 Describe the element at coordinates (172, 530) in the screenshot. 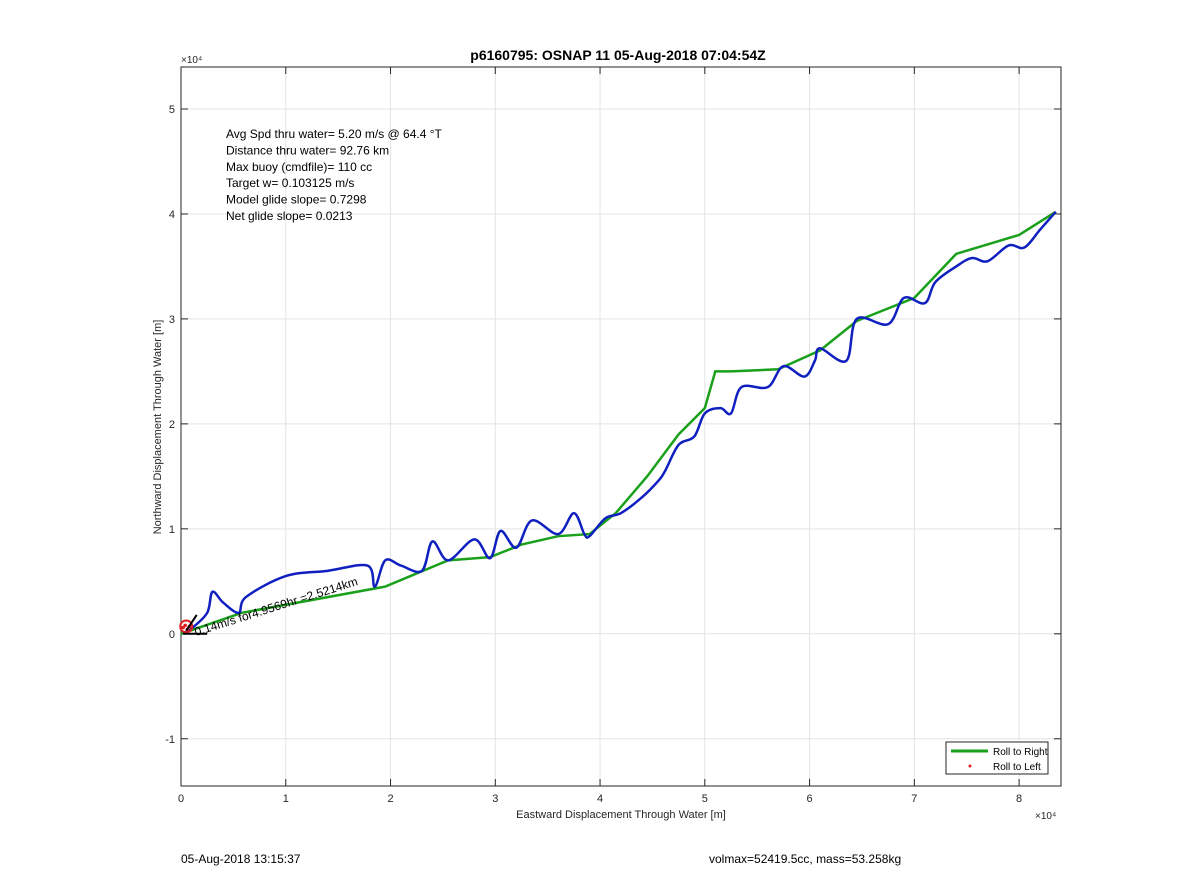

I see `y-tick-label: 1` at that location.